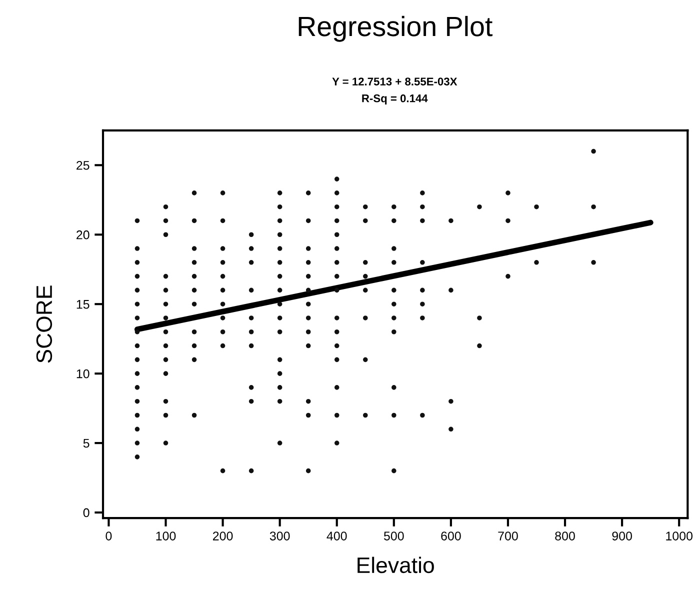 The width and height of the screenshot is (696, 601). Describe the element at coordinates (396, 565) in the screenshot. I see `x-axis-title: Elevatio` at that location.